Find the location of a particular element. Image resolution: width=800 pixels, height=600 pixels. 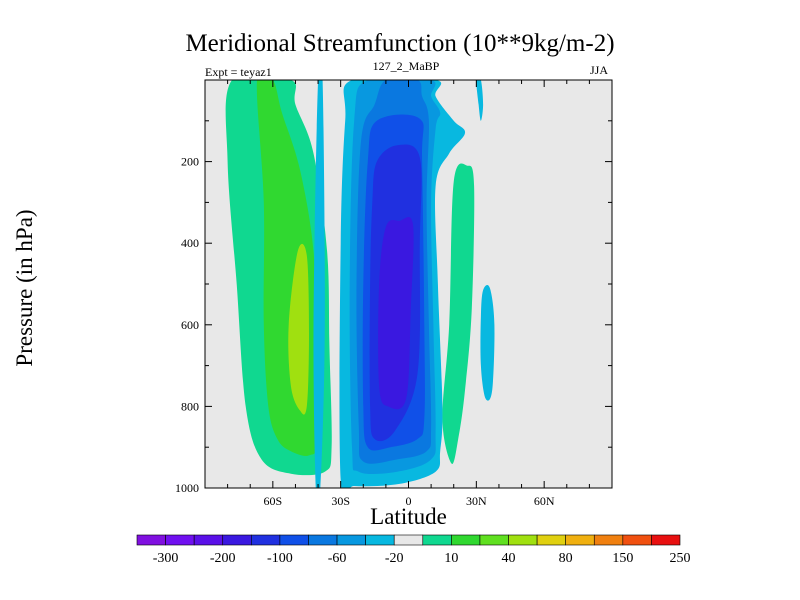

y-tick-label: 800 is located at coordinates (190, 406).